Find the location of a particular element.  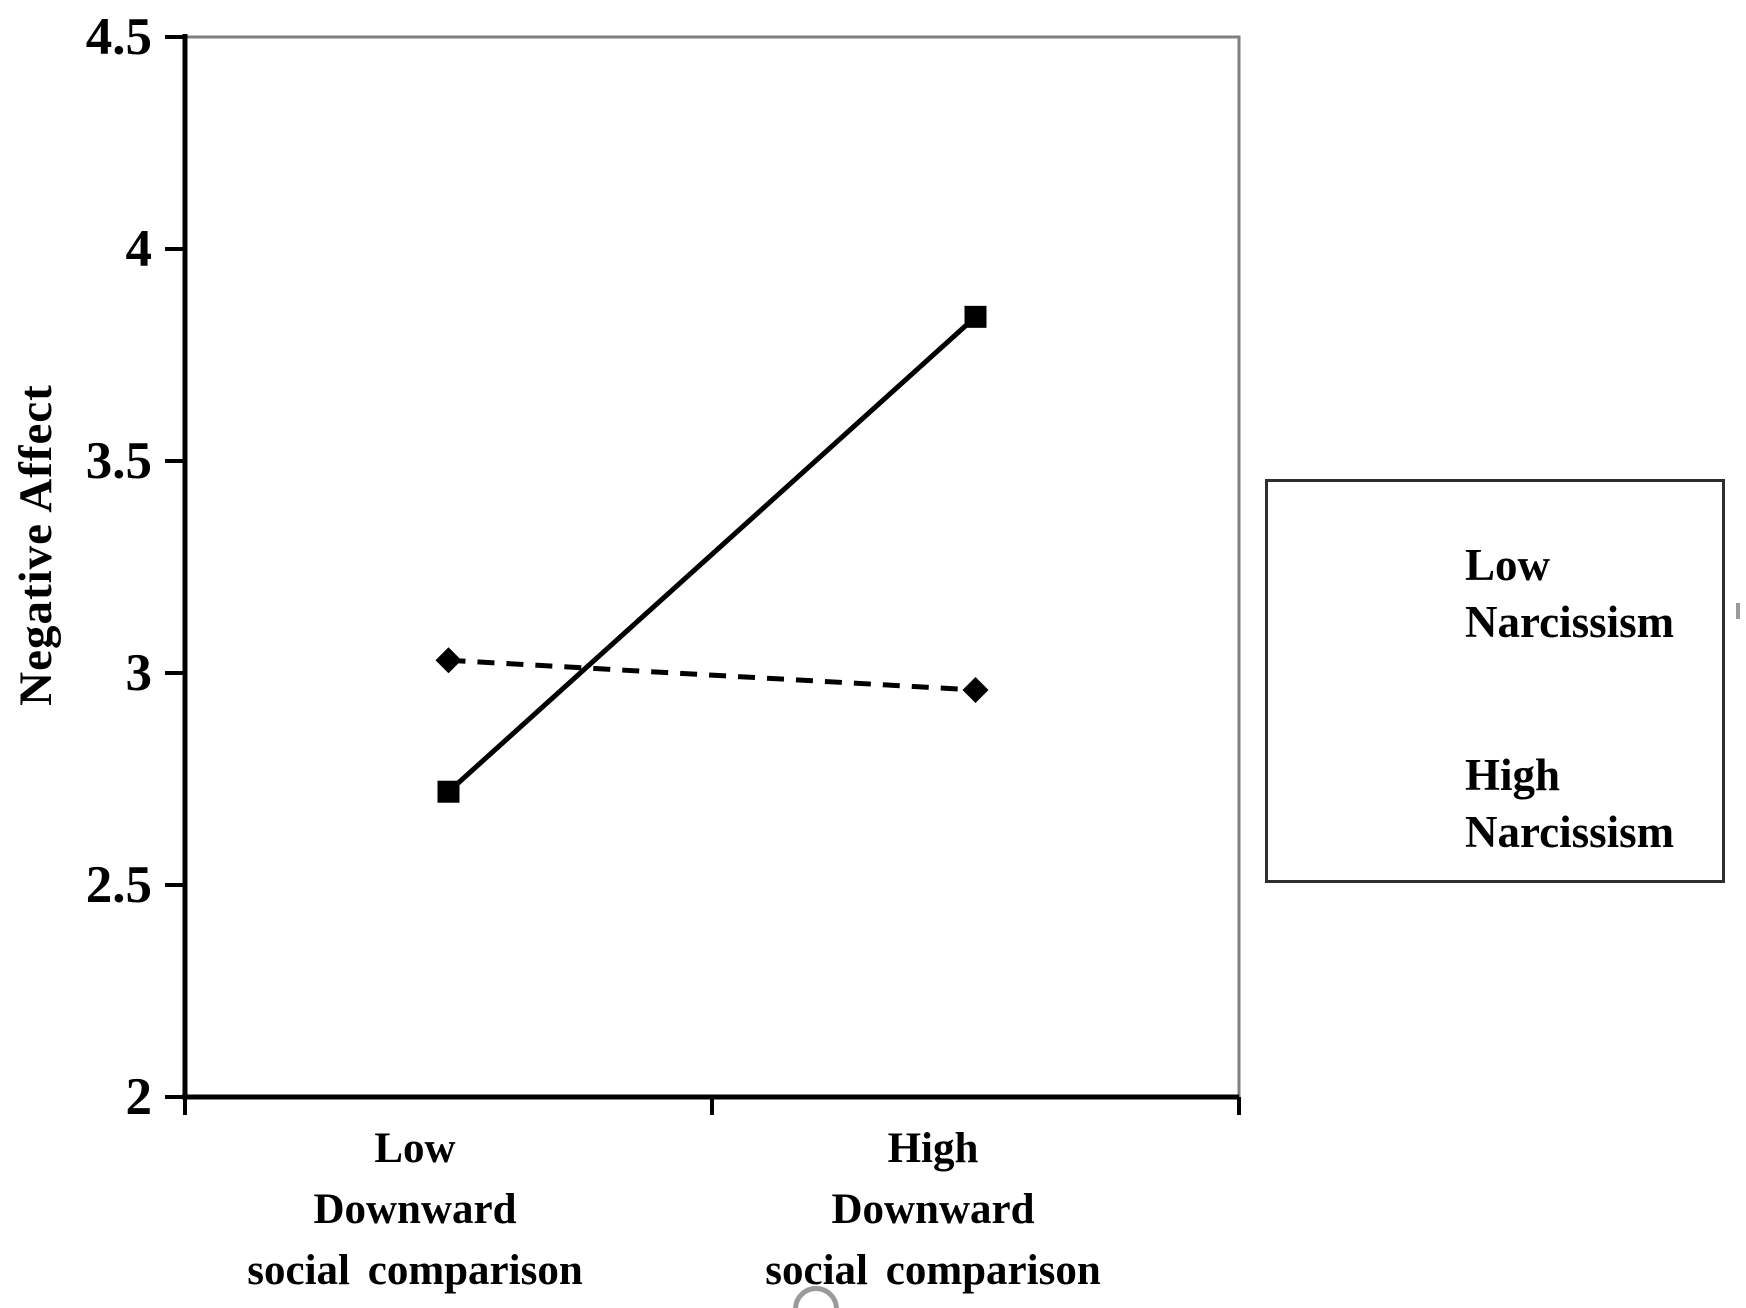

x-category-low-line3: social comparison is located at coordinates (415, 1270).